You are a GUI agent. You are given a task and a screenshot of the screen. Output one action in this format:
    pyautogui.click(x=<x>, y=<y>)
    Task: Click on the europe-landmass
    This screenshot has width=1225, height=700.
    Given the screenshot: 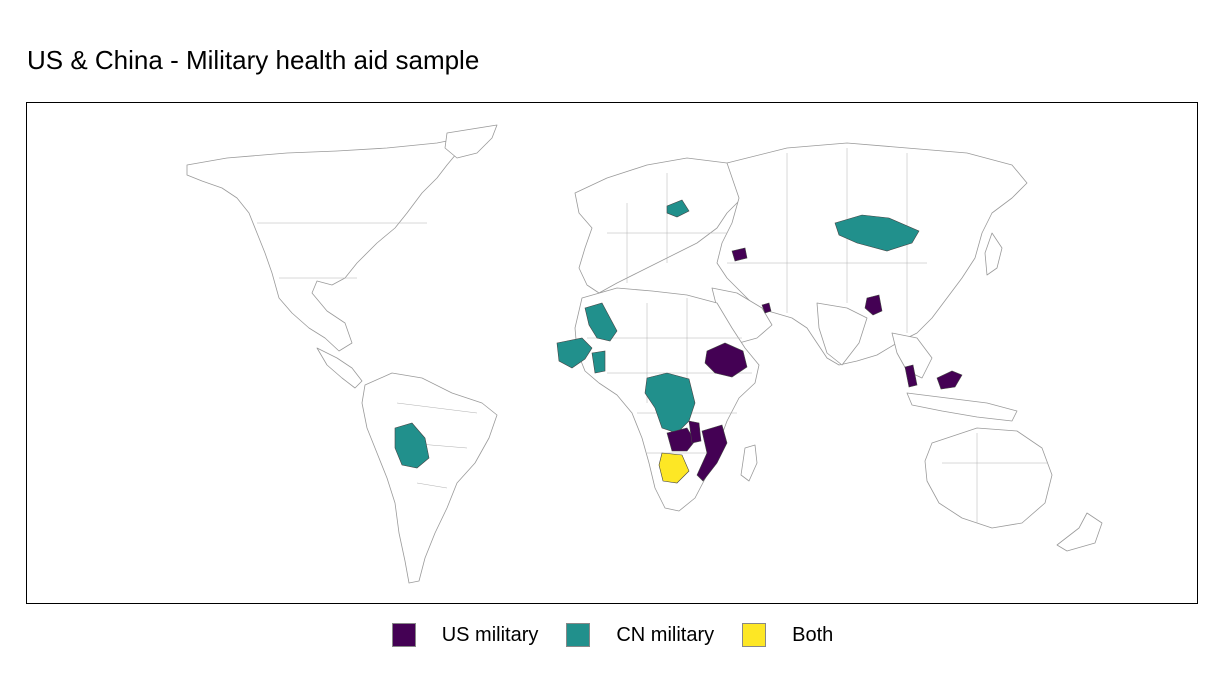 What is the action you would take?
    pyautogui.click(x=661, y=225)
    